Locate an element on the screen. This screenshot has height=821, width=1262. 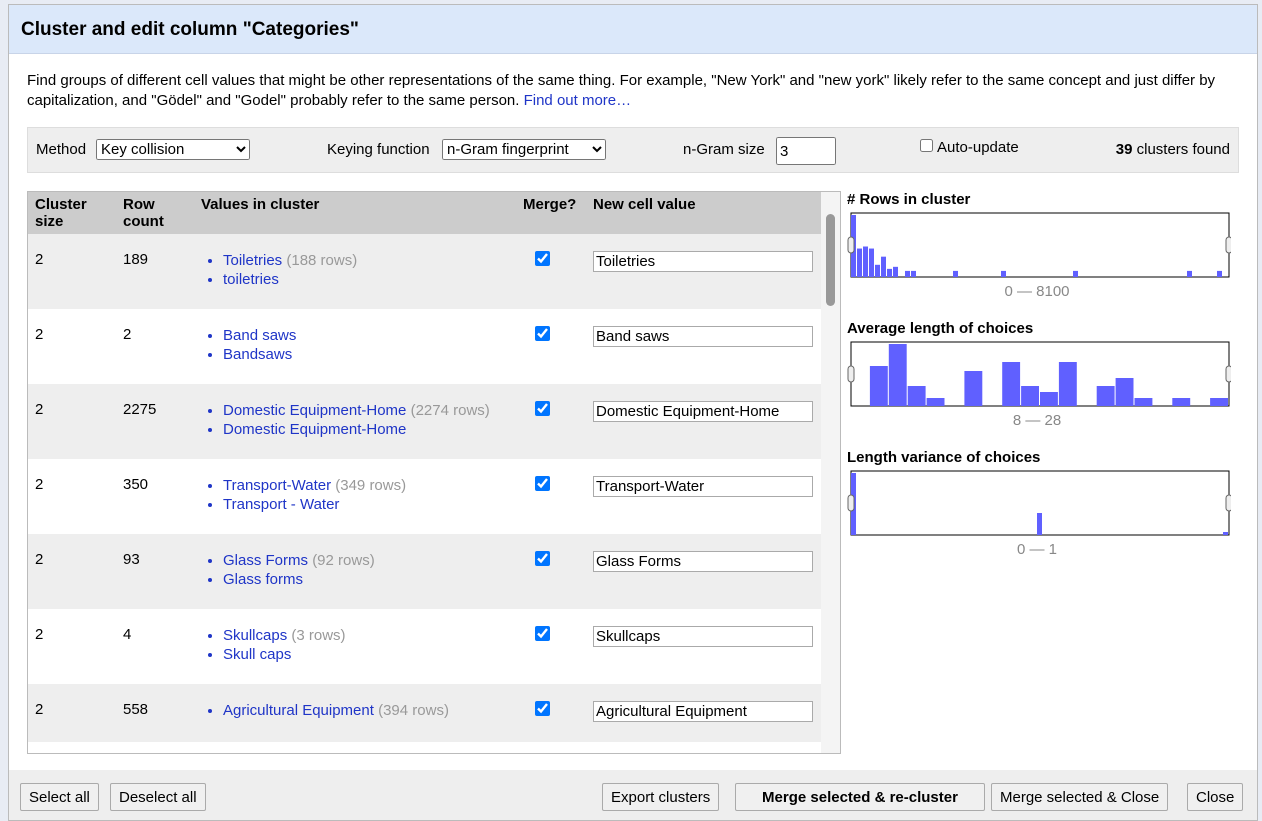
column-header: Merge? is located at coordinates (551, 213).